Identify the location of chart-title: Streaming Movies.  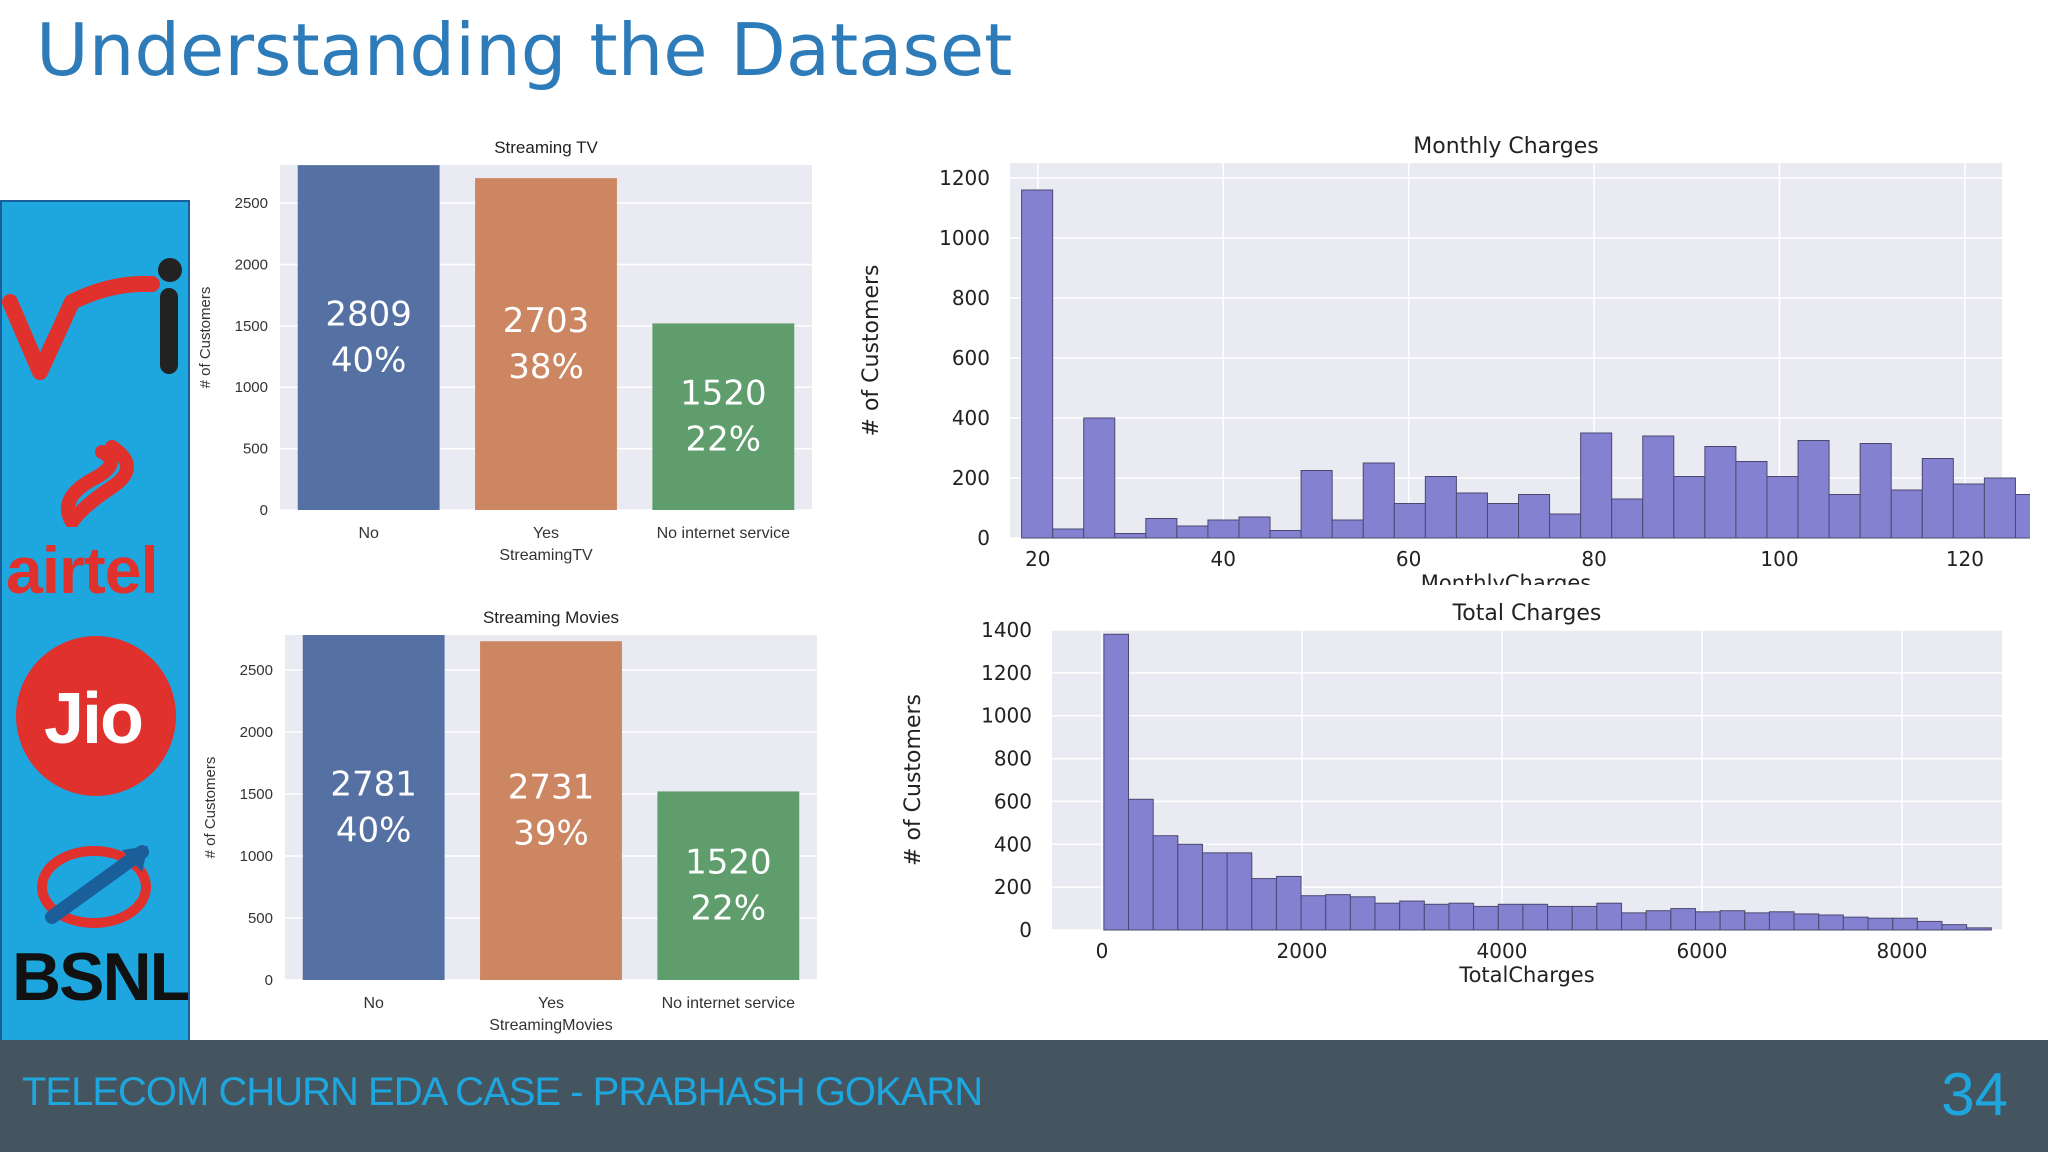
(551, 617).